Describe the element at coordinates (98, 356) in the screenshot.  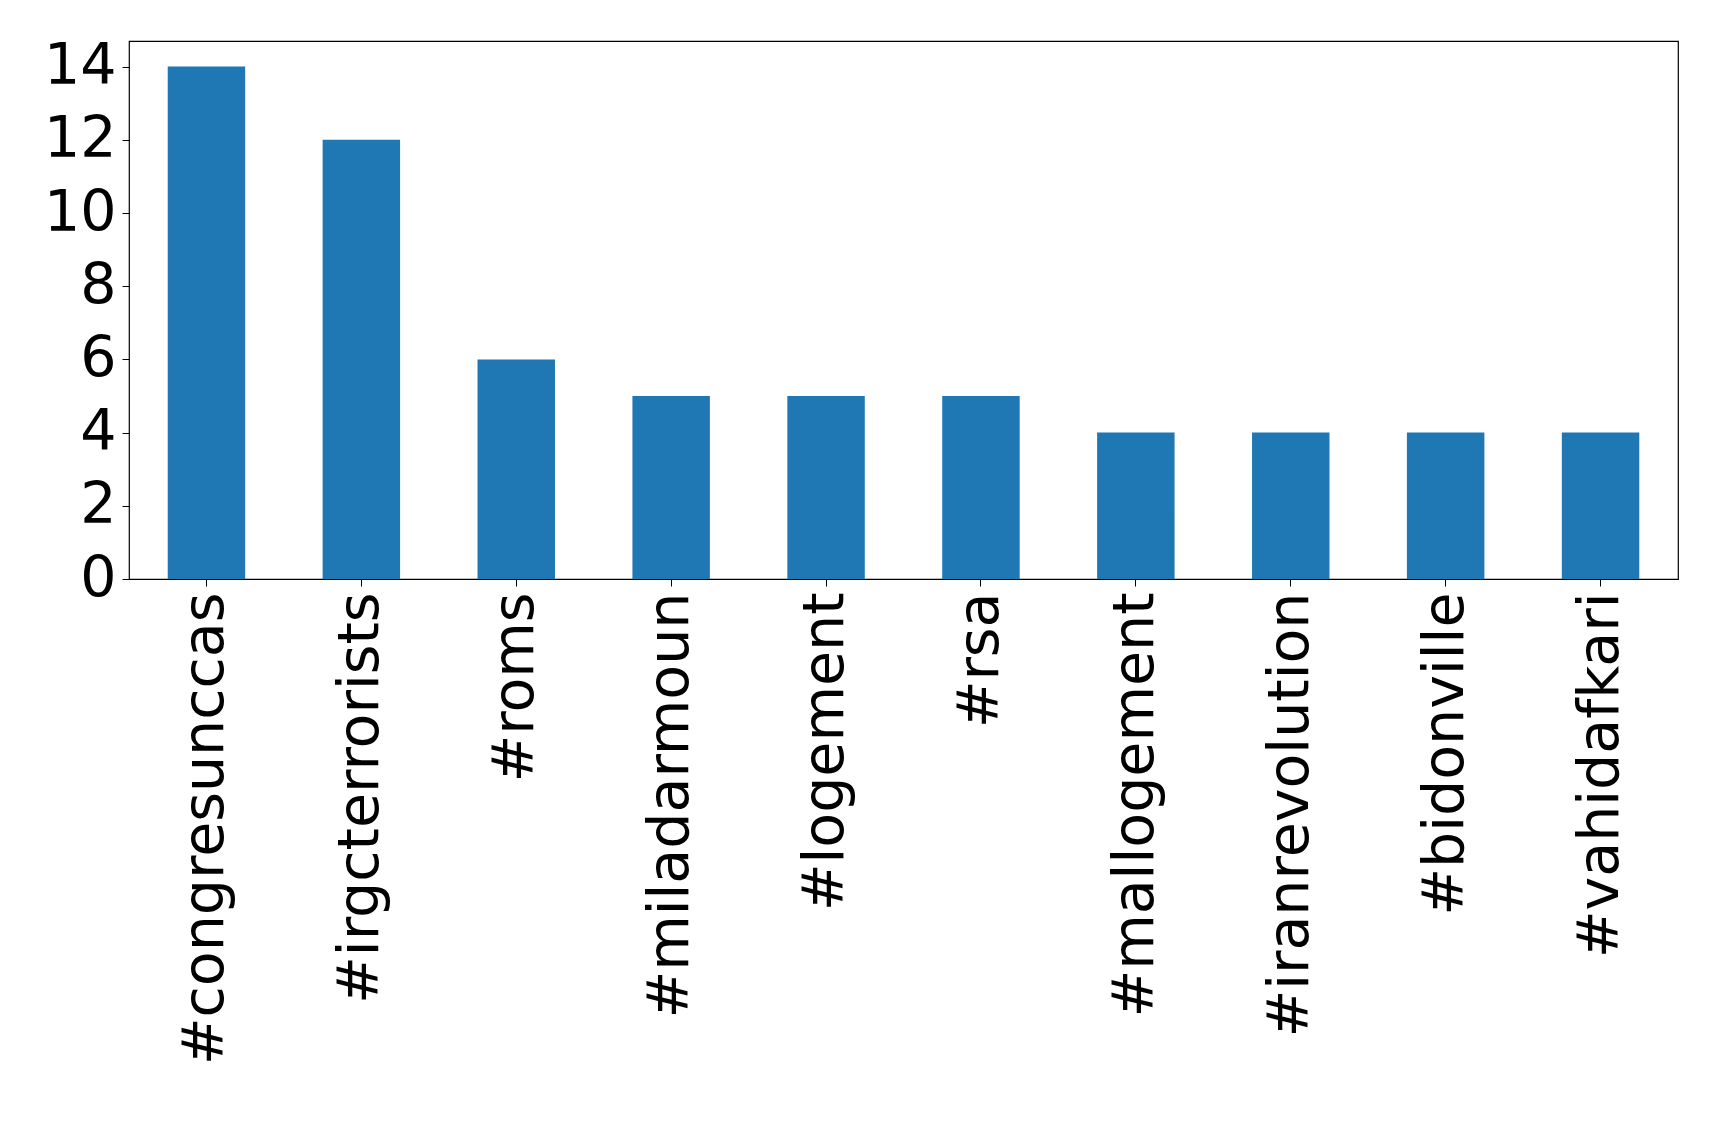
I see `y-tick-label: 6` at that location.